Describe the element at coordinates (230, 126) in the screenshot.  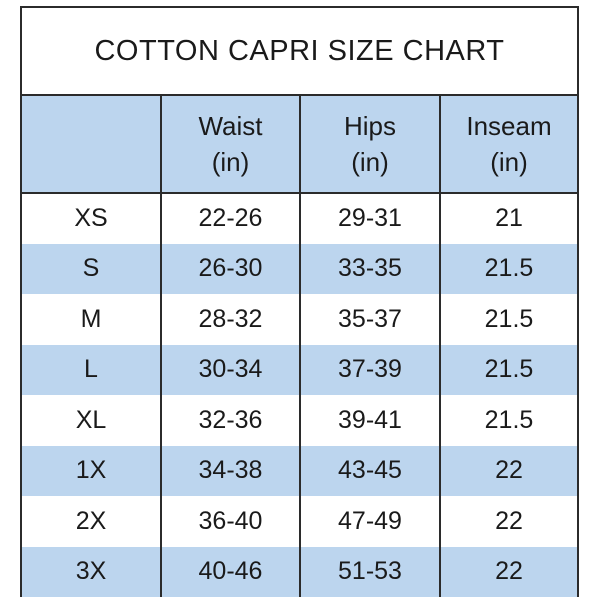
I see `header-waist-label: Waist` at that location.